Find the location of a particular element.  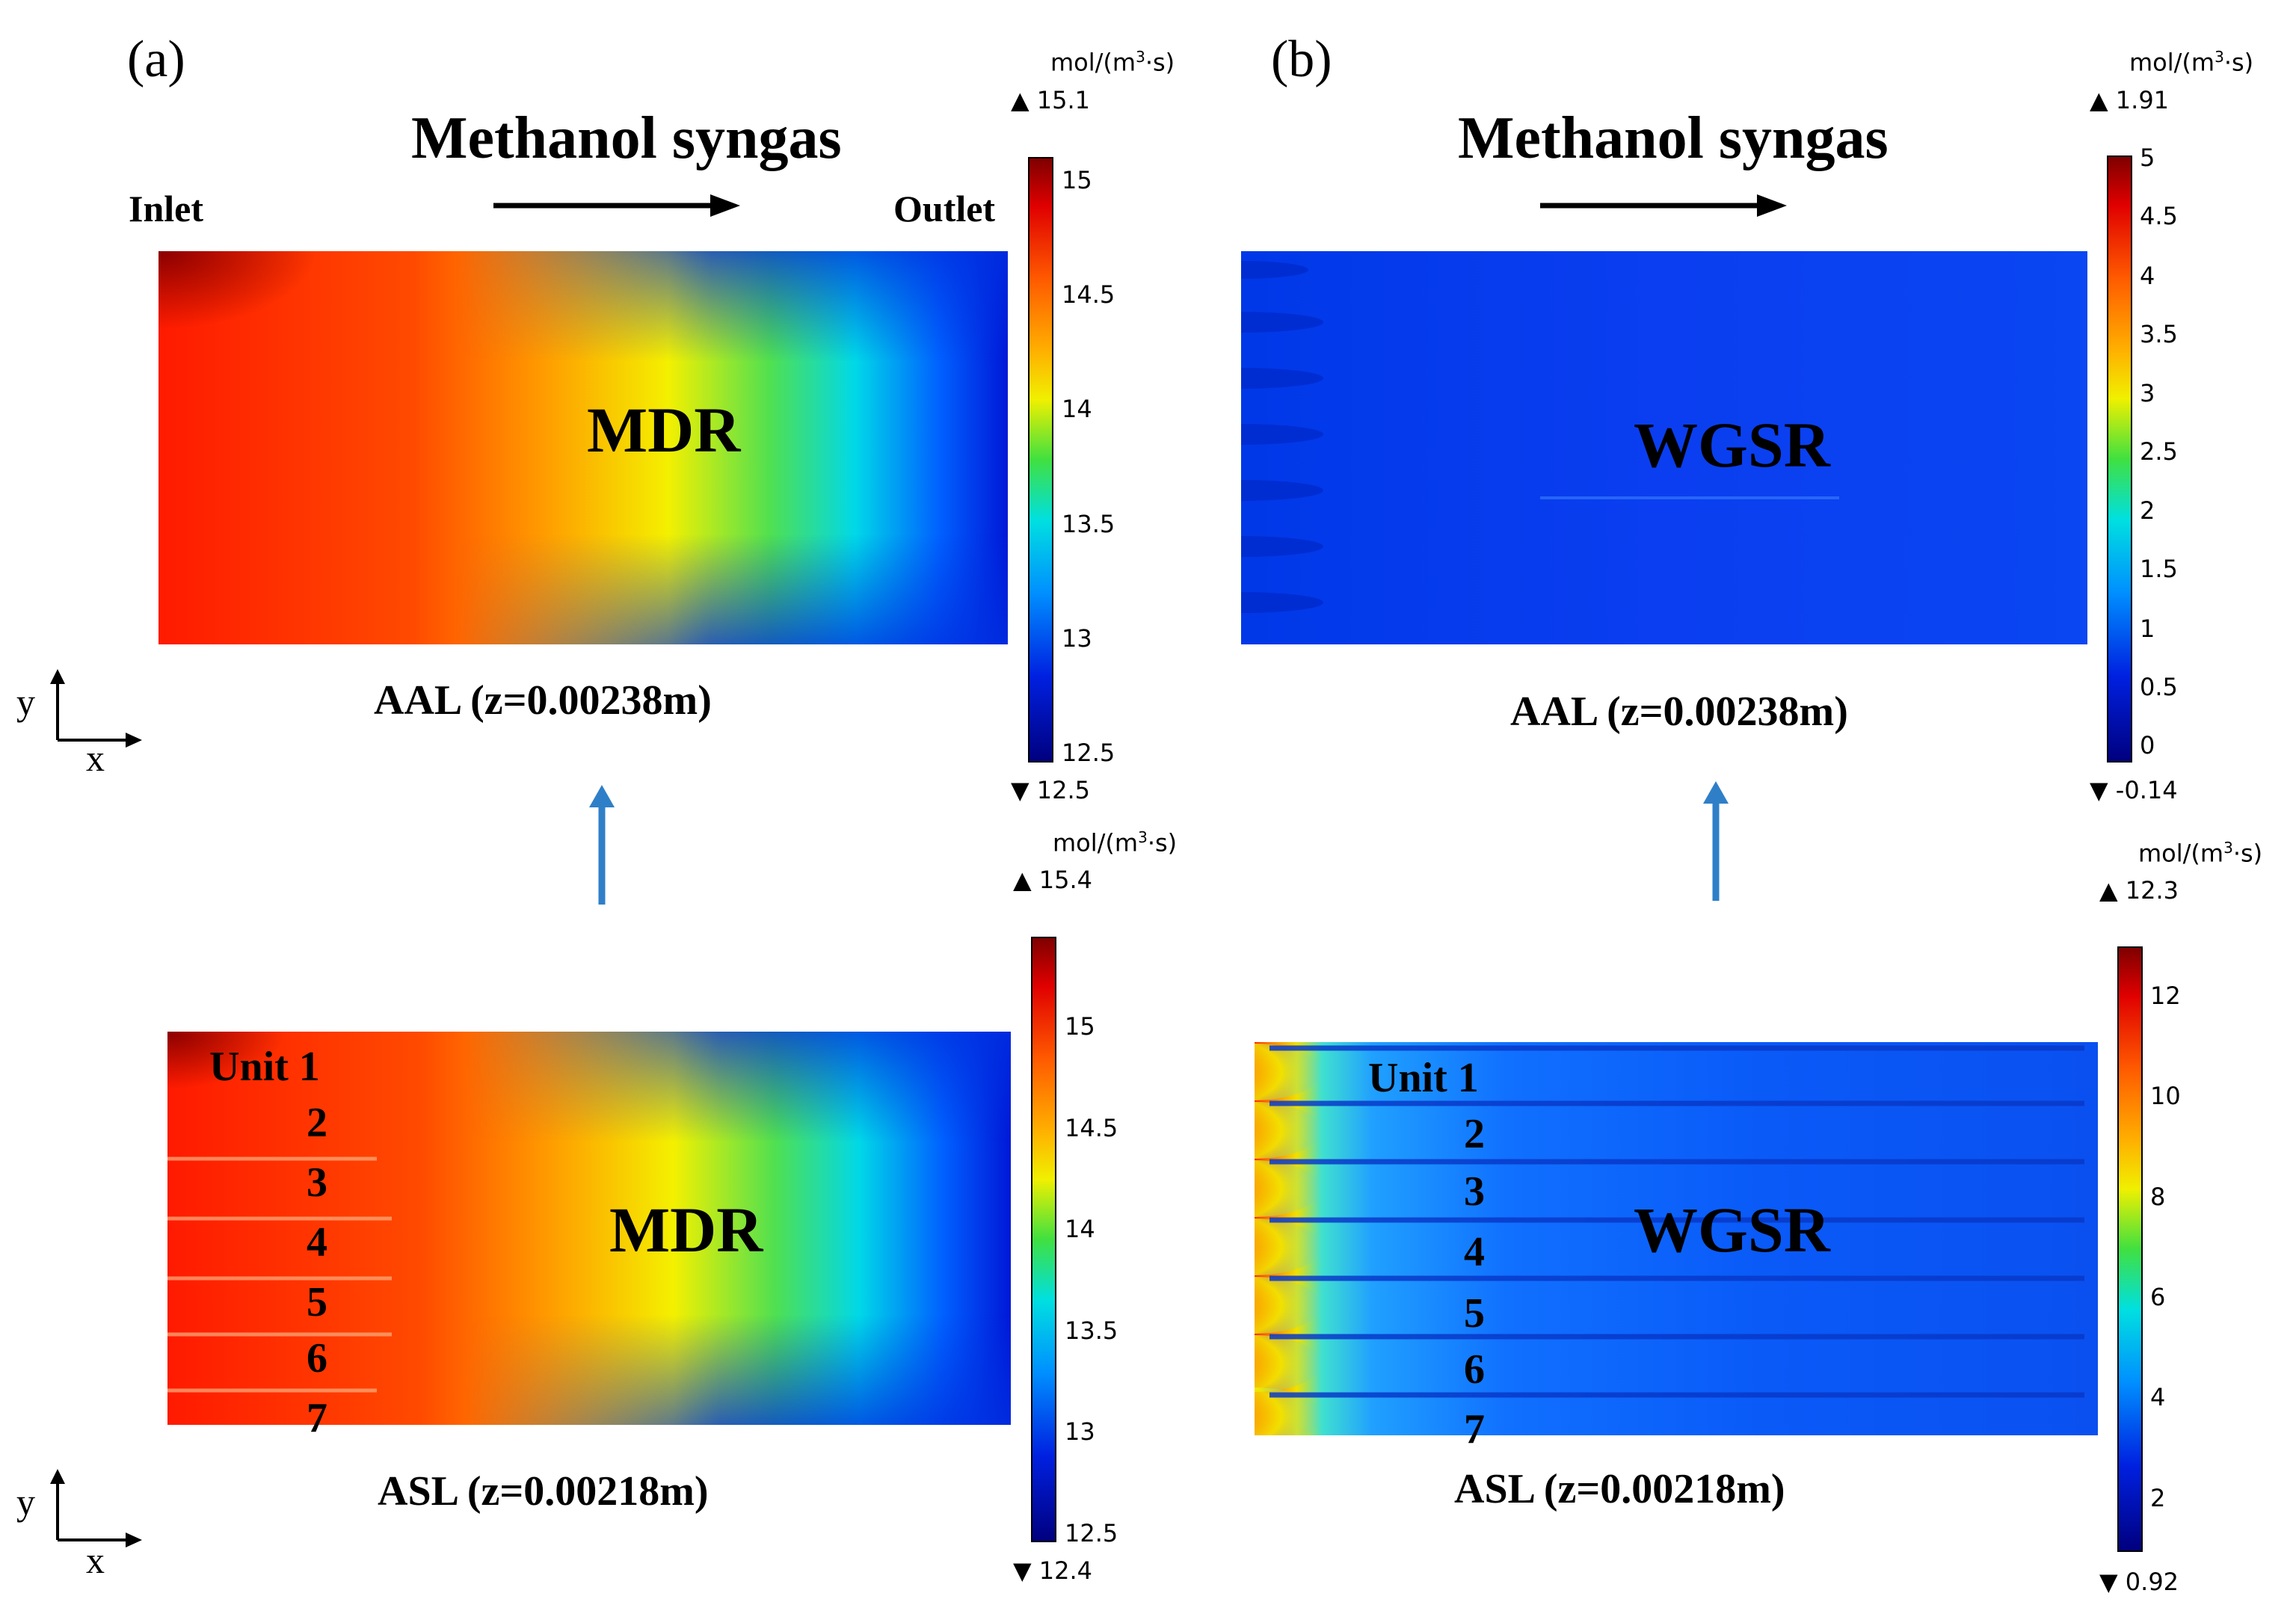

tick: 1 is located at coordinates (2147, 628).